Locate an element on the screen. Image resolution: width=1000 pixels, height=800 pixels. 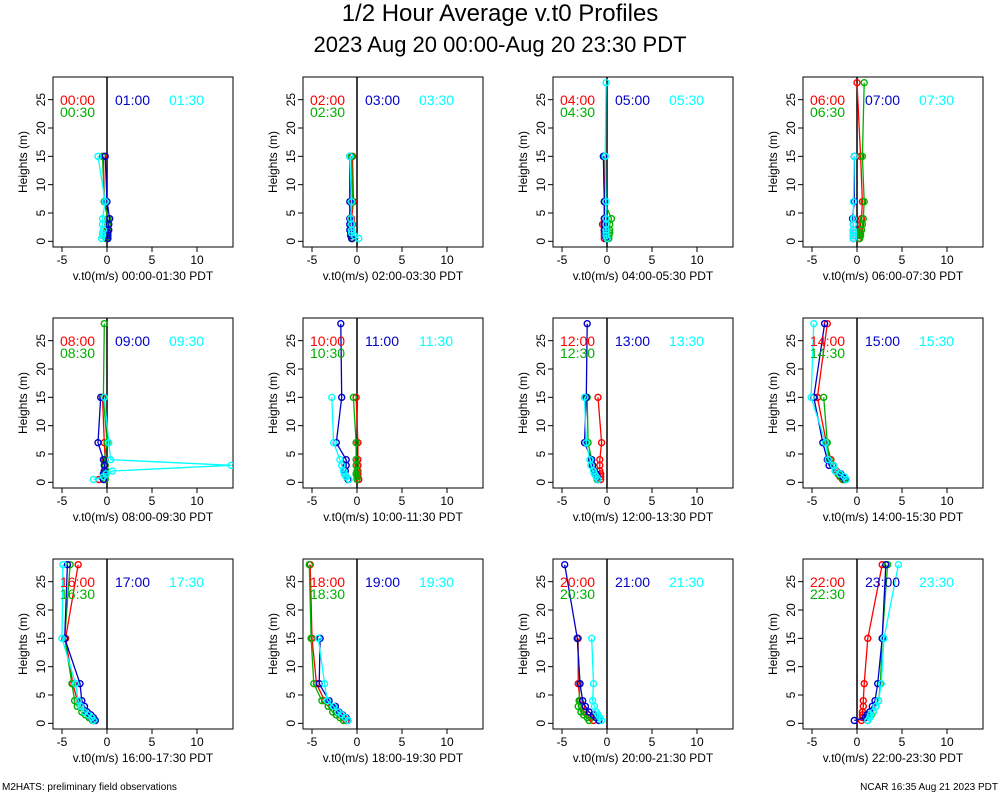
legend-label: 21:00 is located at coordinates (632, 582).